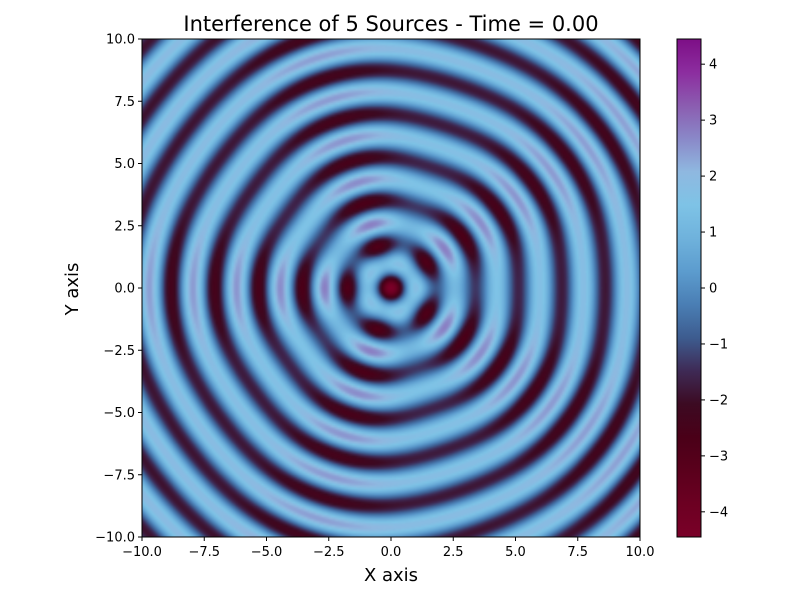  I want to click on y-axis-label: Y axis, so click(72, 290).